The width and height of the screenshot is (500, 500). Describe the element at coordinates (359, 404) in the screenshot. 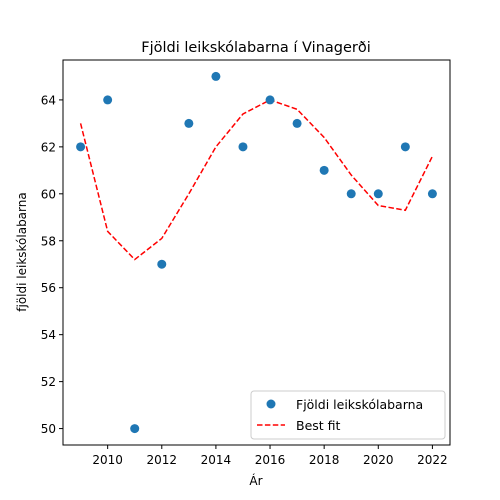

I see `legend-label-scatter: Fjöldi leikskólabarna` at that location.